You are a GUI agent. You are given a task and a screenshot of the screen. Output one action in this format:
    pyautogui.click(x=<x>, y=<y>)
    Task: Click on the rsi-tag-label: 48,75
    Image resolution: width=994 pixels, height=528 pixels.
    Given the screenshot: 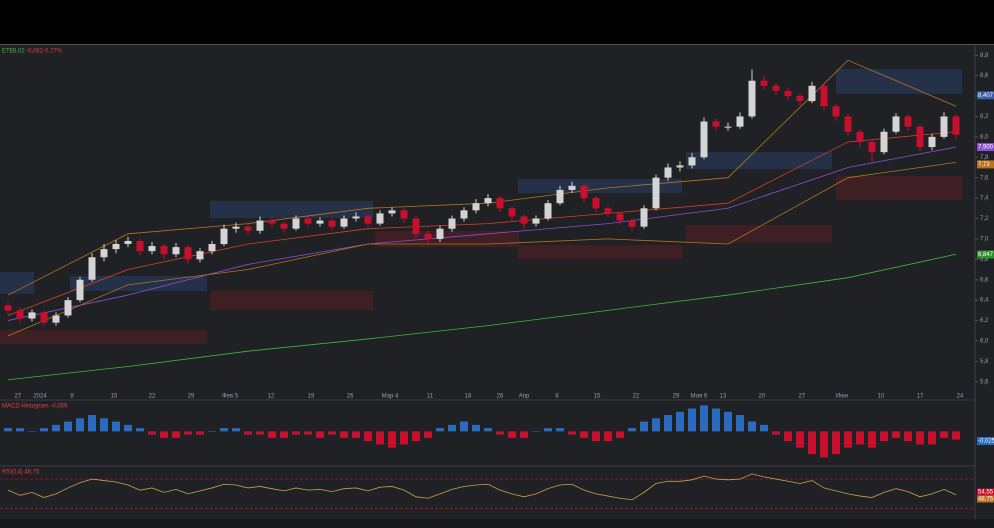 What is the action you would take?
    pyautogui.click(x=986, y=500)
    